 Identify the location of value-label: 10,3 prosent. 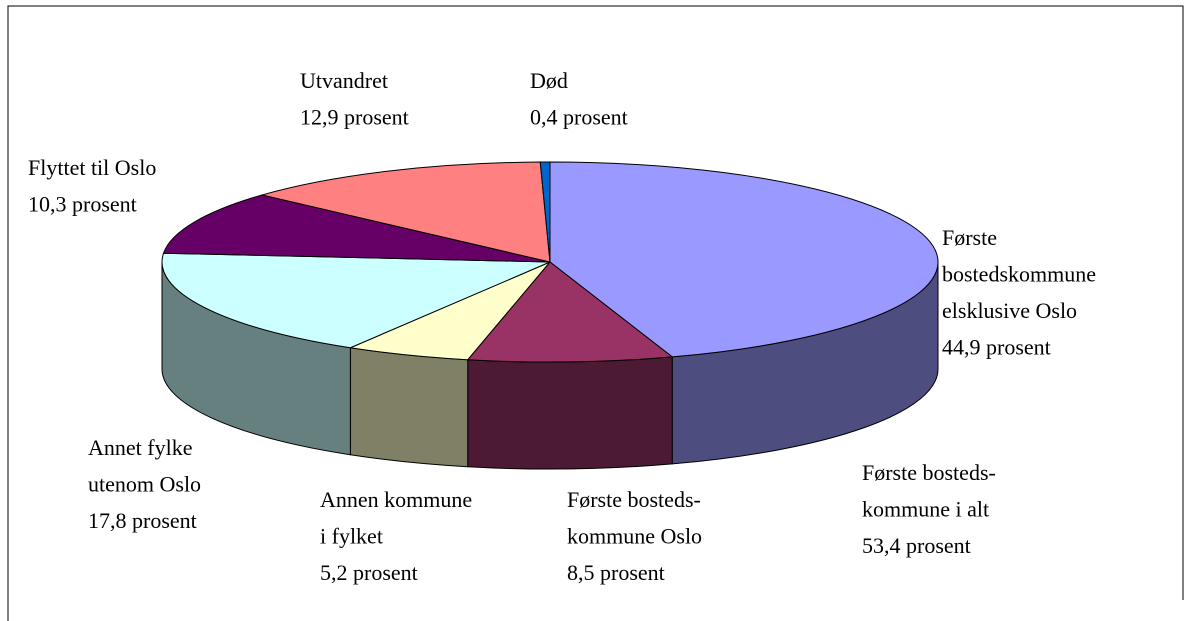
(82, 204).